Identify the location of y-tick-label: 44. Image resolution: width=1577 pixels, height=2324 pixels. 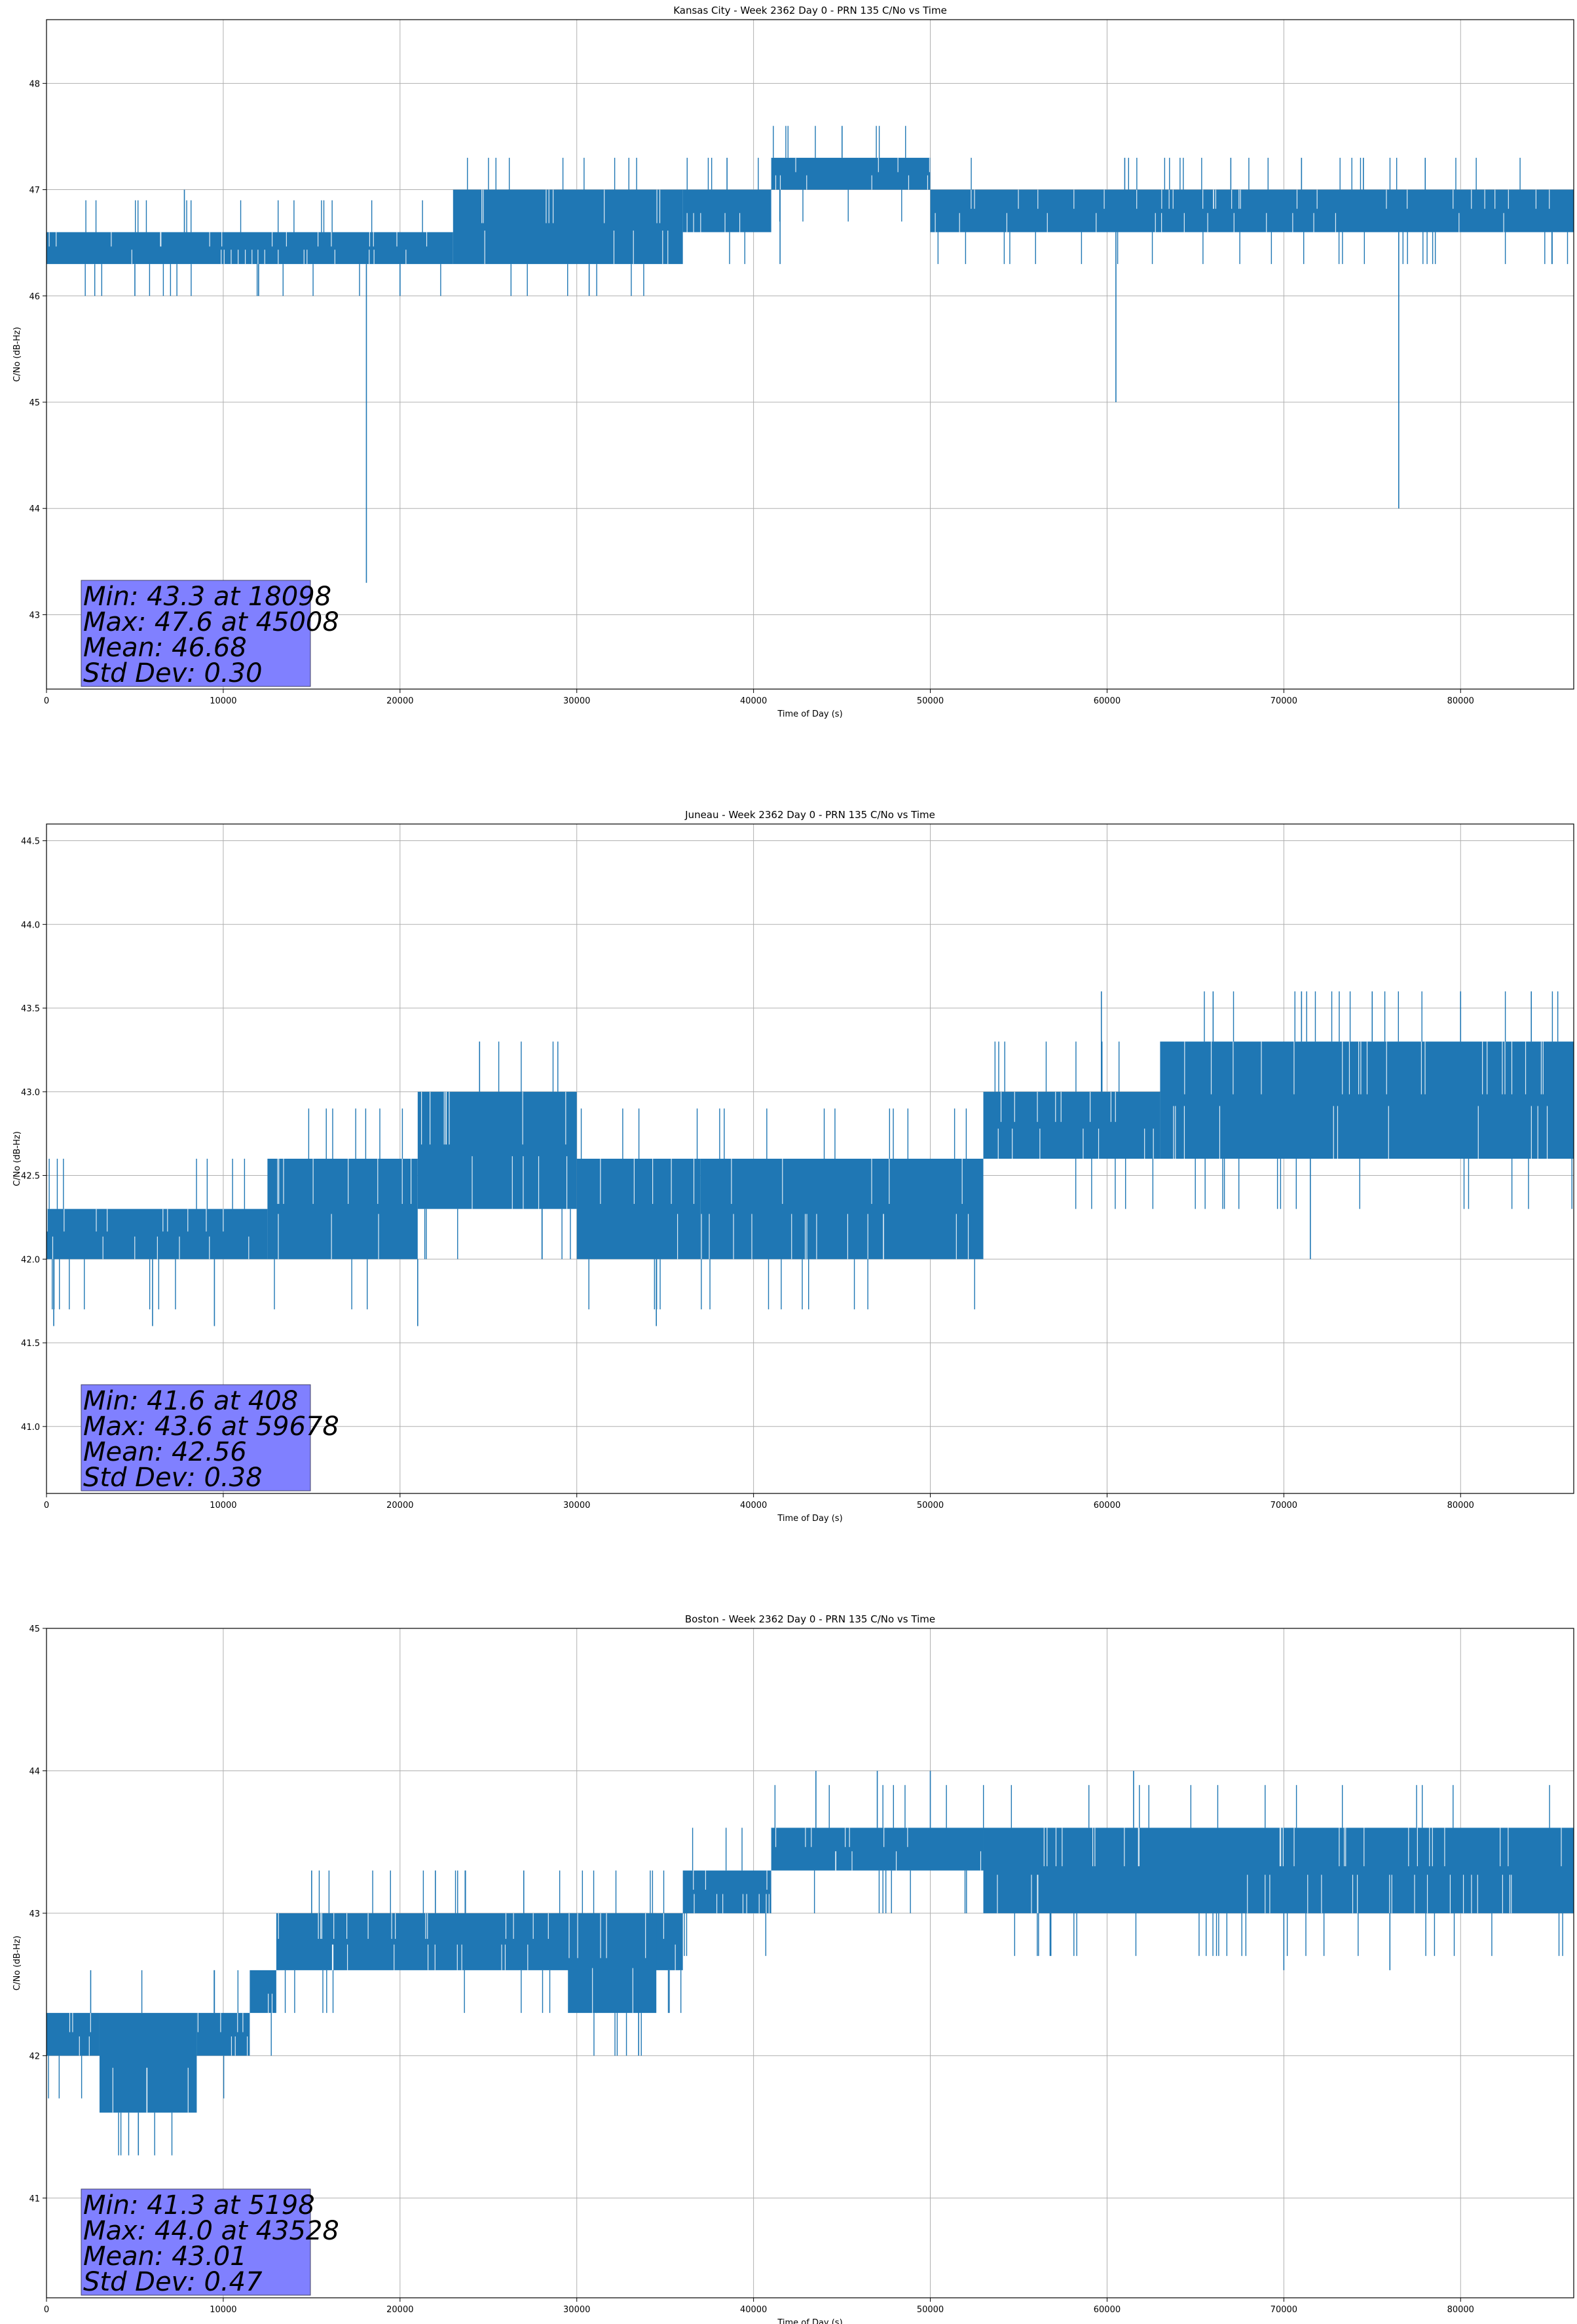
(34, 509).